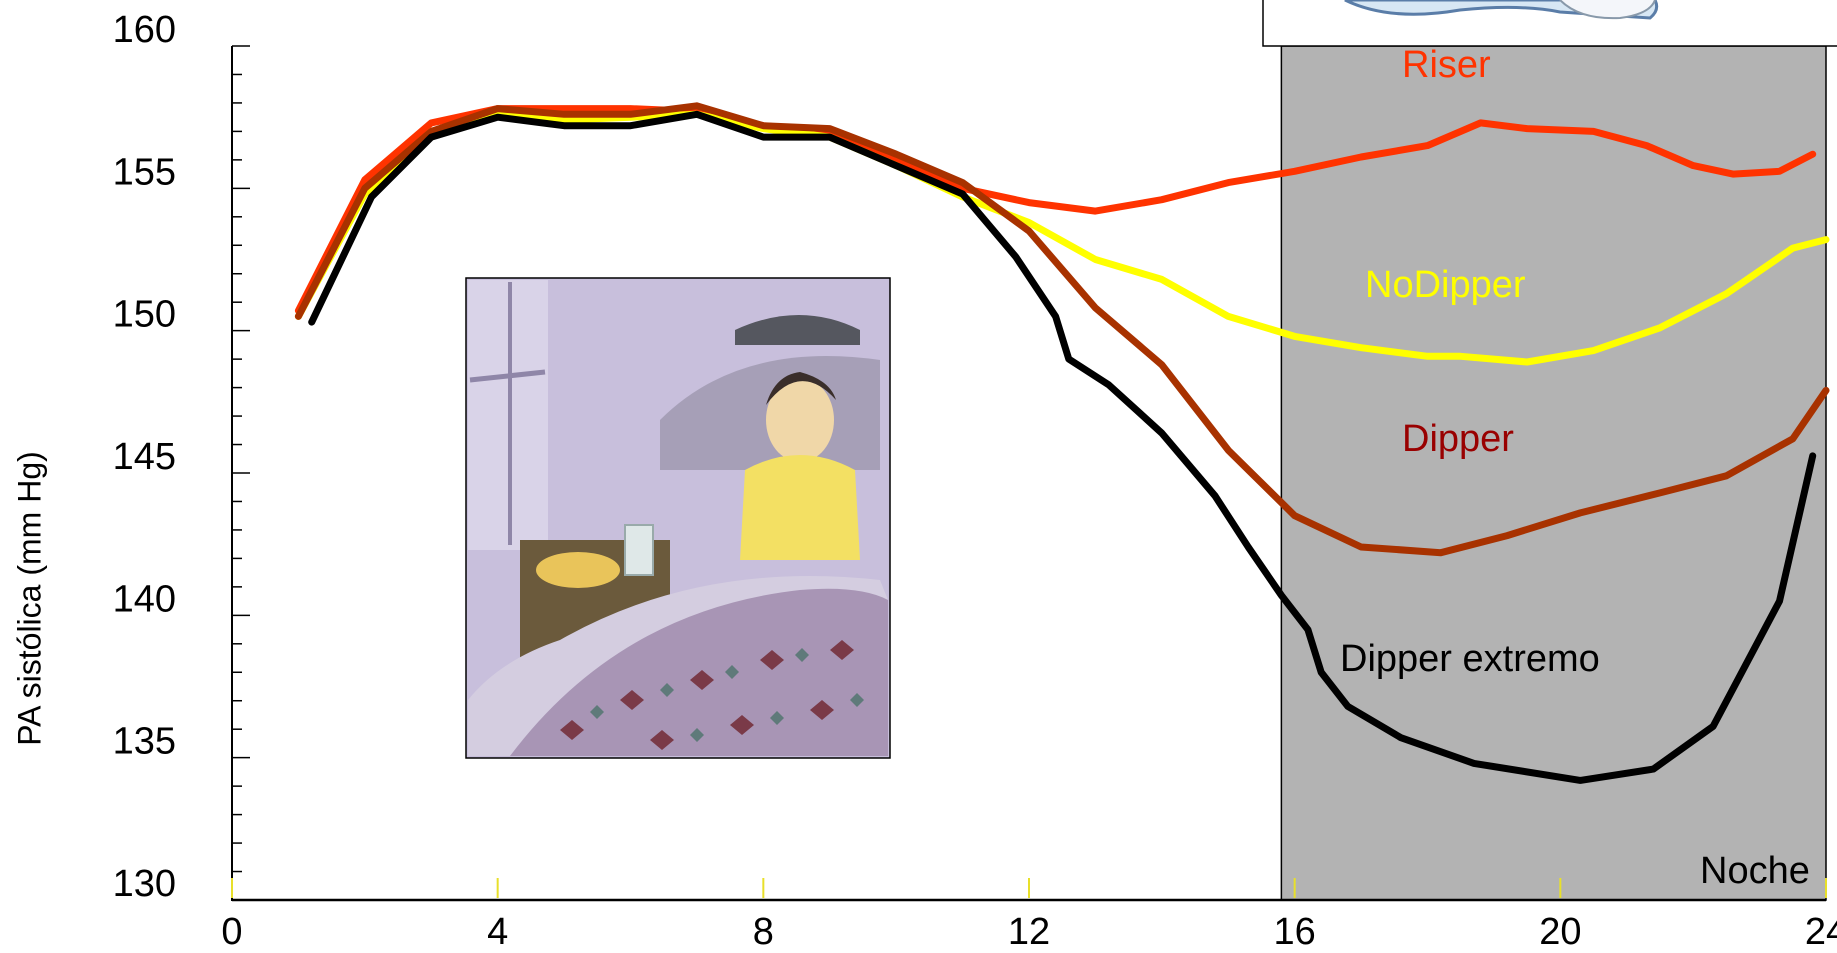 This screenshot has height=953, width=1837. Describe the element at coordinates (1470, 659) in the screenshot. I see `label-dipper-extremo: Dipper extremo` at that location.